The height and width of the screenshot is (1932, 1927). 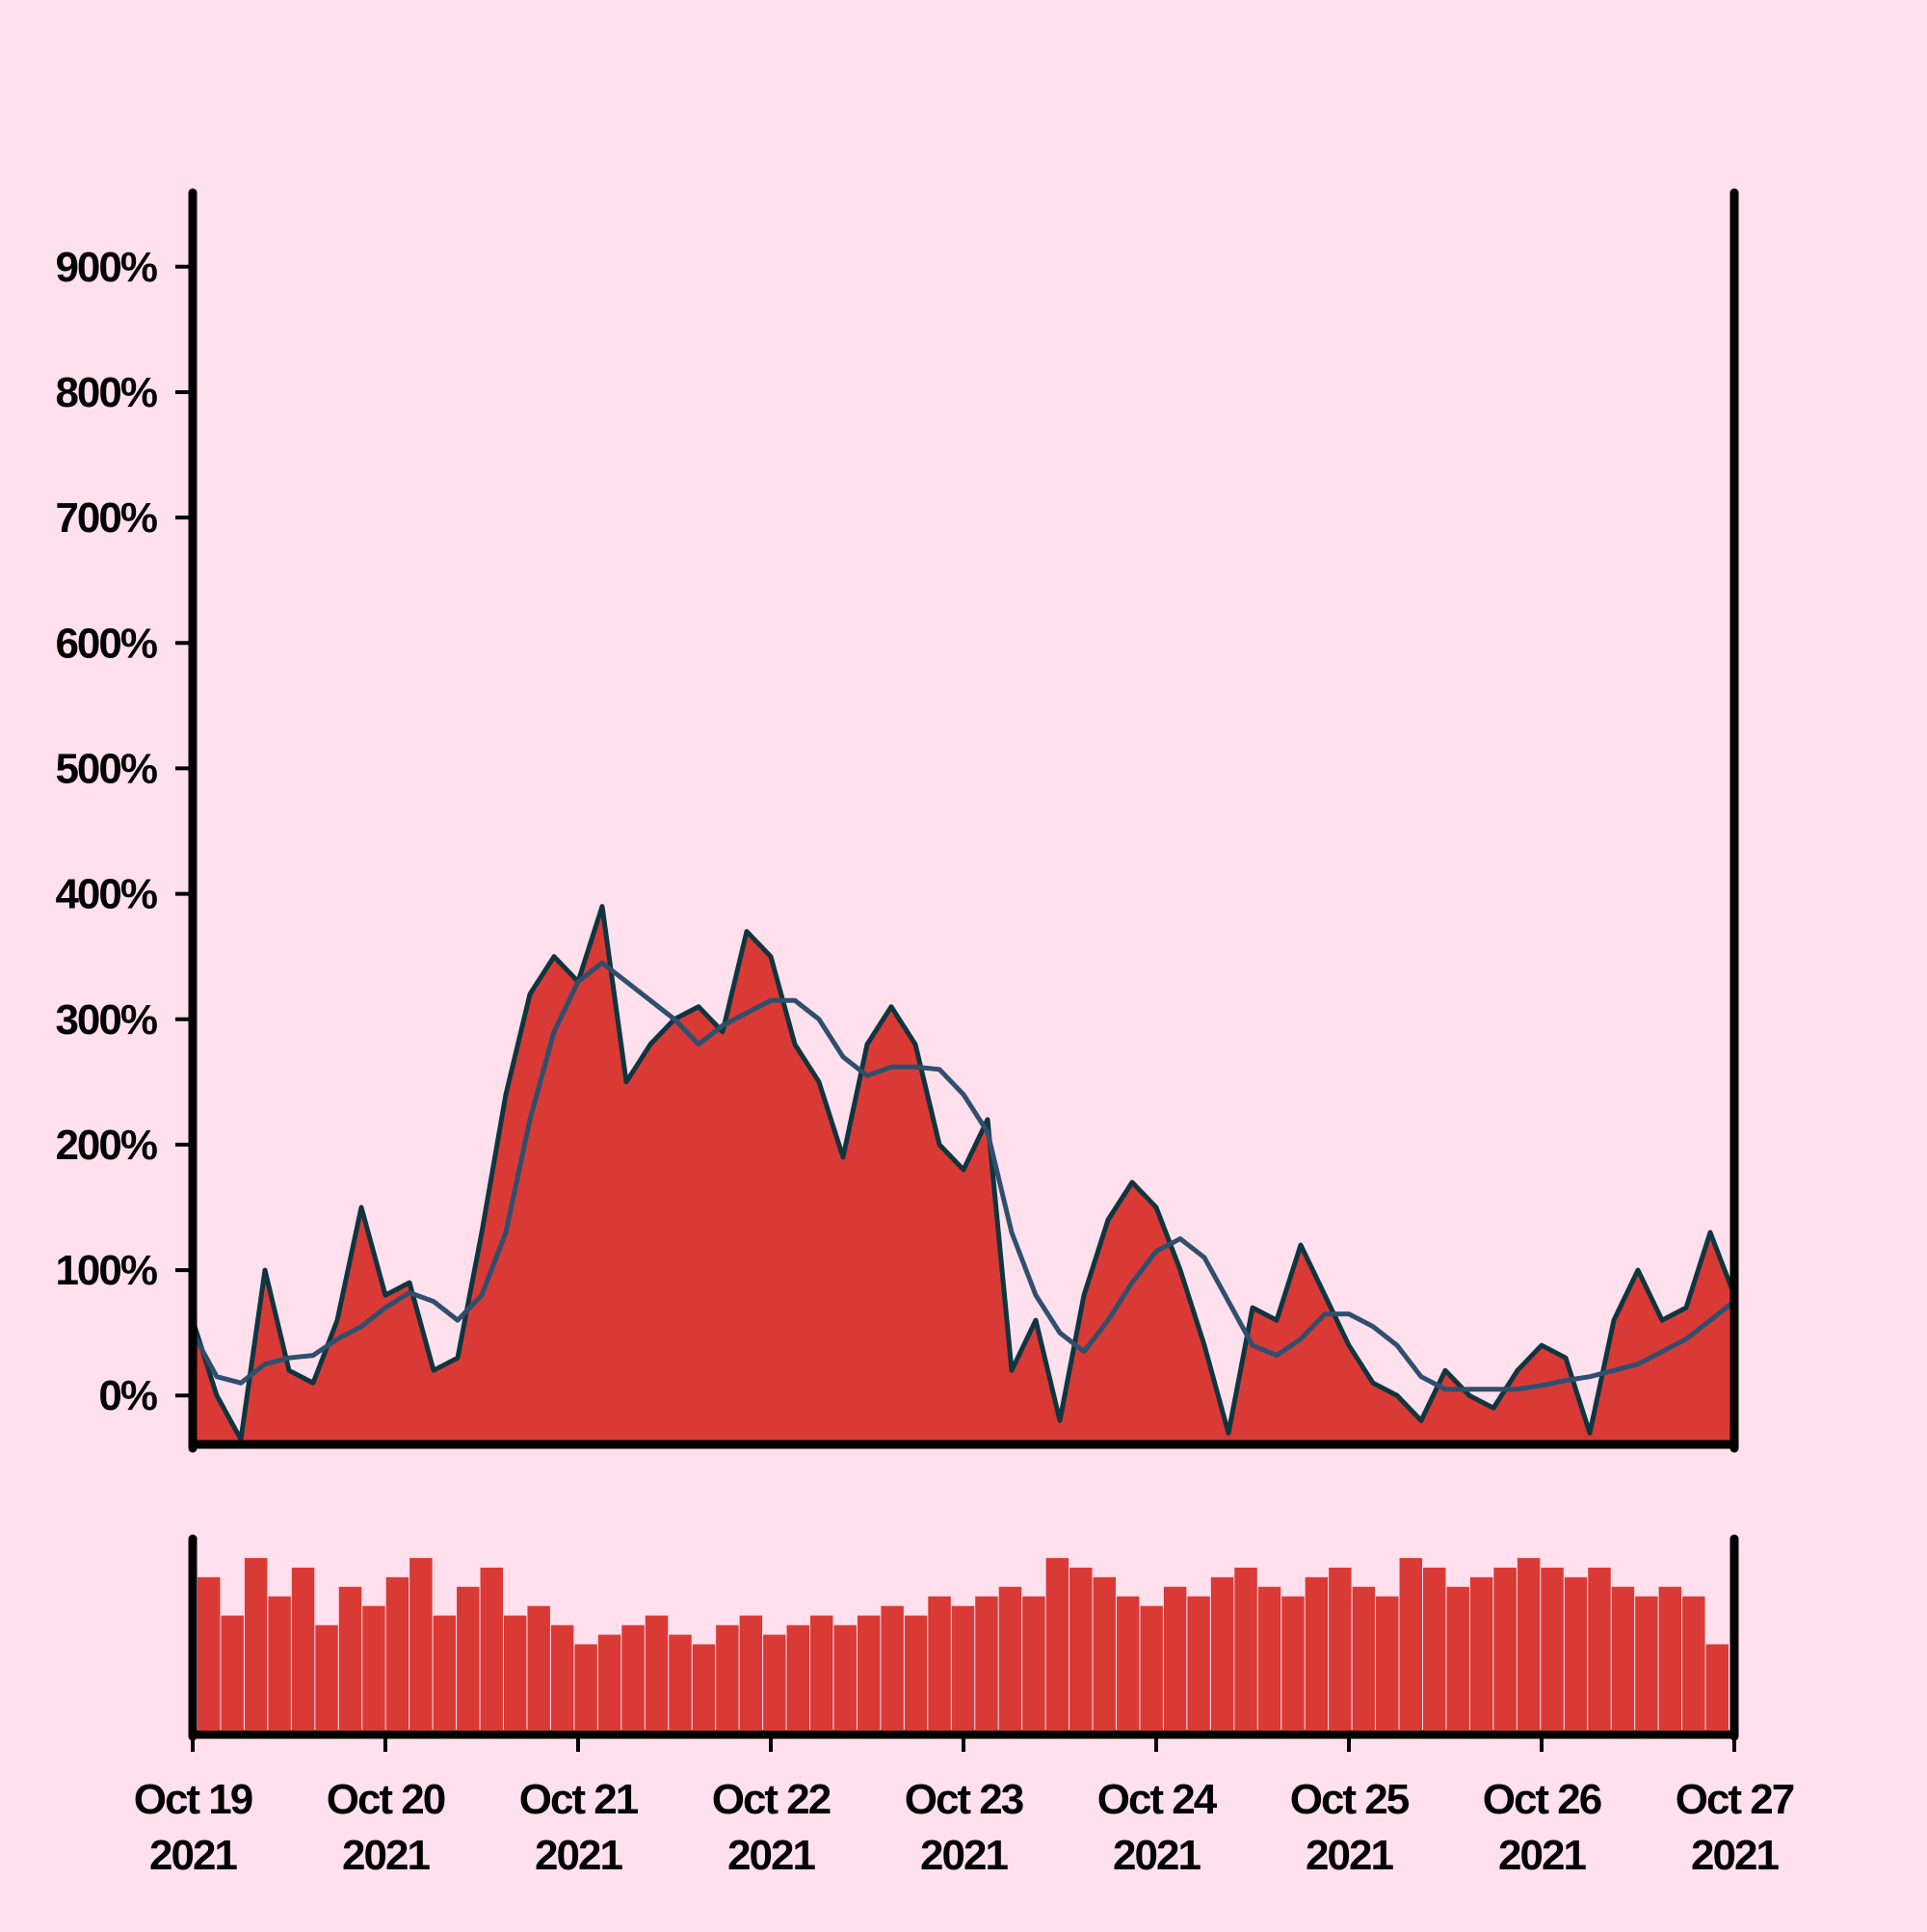 What do you see at coordinates (105, 392) in the screenshot?
I see `y-tick-label: 800%` at bounding box center [105, 392].